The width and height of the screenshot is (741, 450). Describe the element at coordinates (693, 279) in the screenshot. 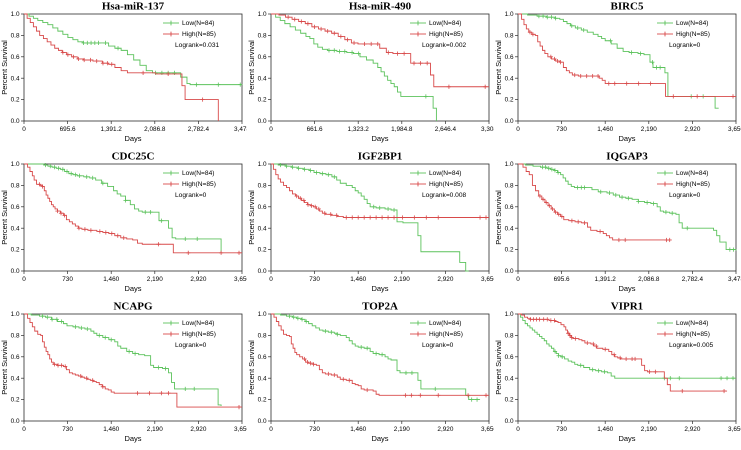

I see `x-tick-label: 2,782.4` at that location.